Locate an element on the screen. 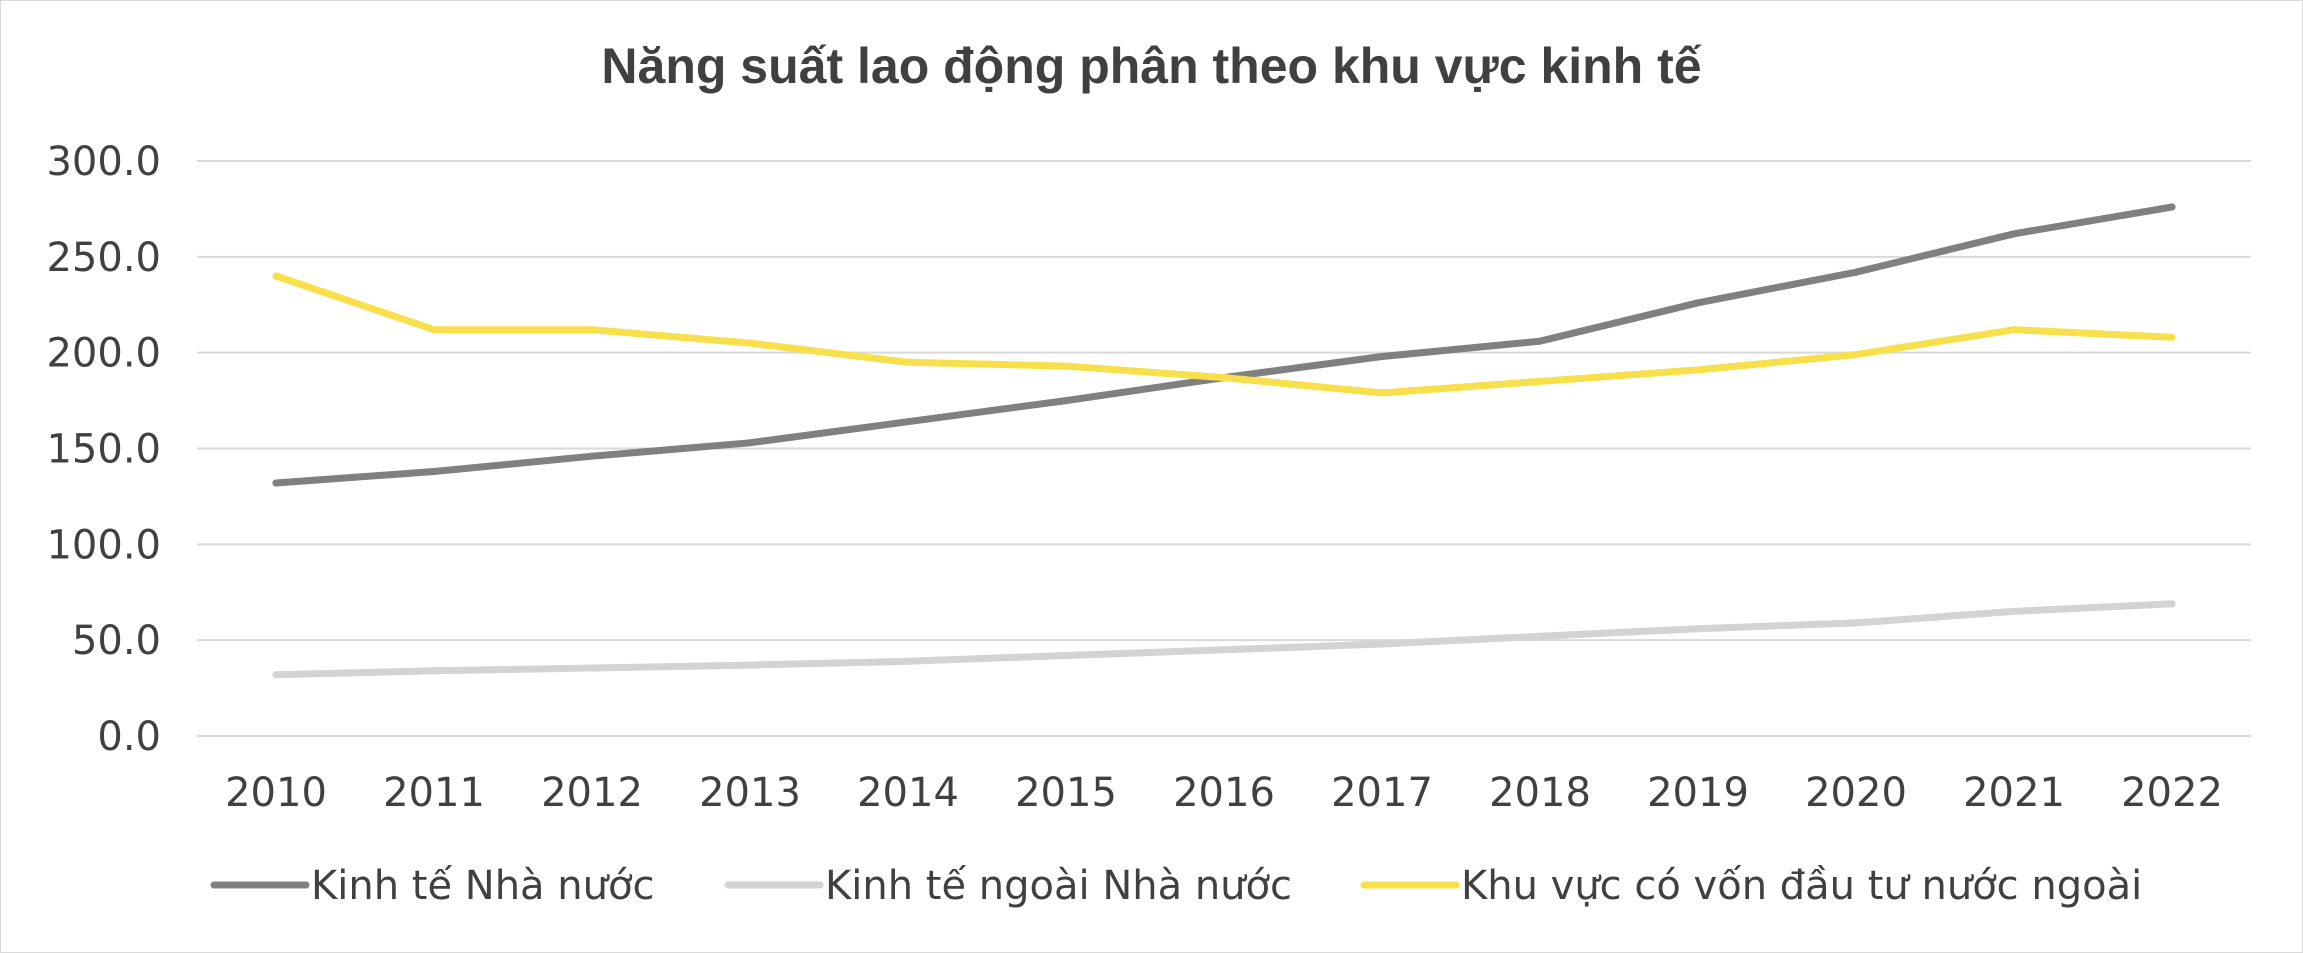 This screenshot has width=2303, height=953. y-tick-label: 250.0 is located at coordinates (103, 258).